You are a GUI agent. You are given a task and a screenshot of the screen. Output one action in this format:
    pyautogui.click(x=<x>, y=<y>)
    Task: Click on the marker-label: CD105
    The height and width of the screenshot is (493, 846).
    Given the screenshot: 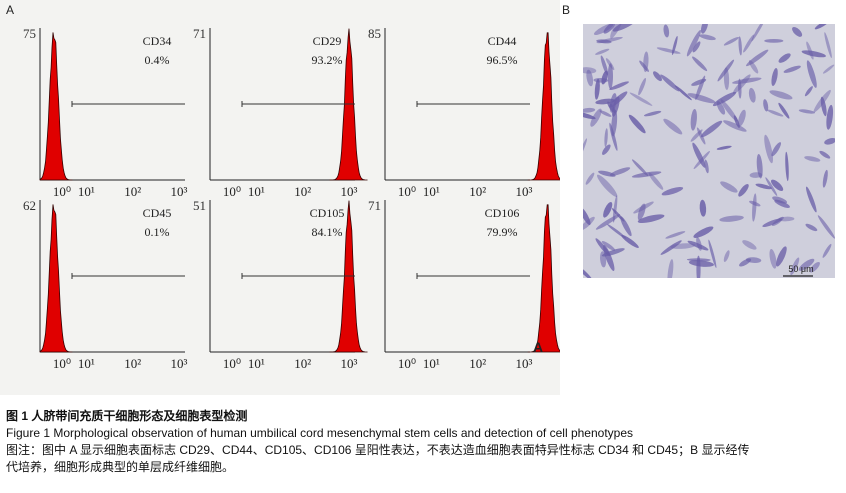 What is the action you would take?
    pyautogui.click(x=327, y=213)
    